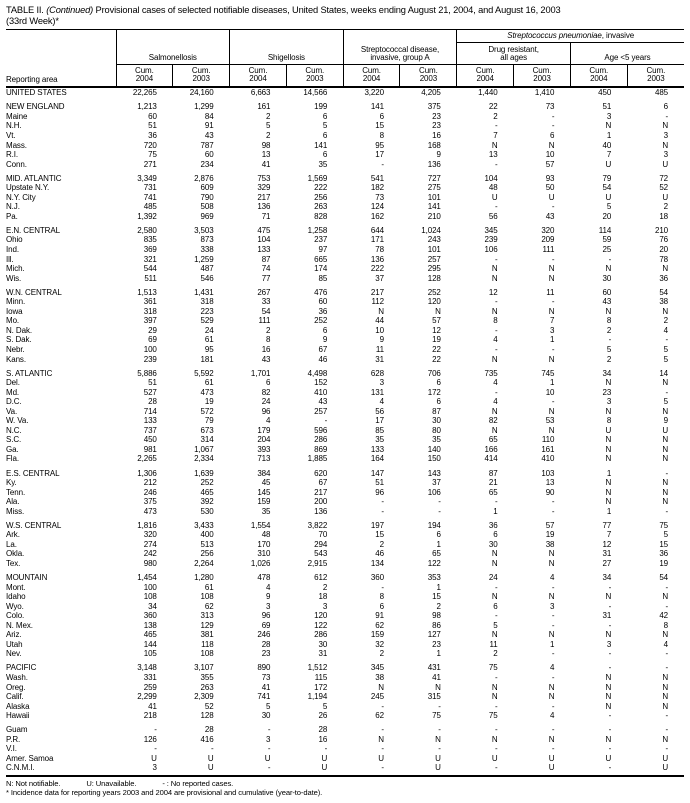  Describe the element at coordinates (345, 250) in the screenshot. I see `table-row: Ind. 369 338 133 97 78 101 106 111 25 20` at that location.